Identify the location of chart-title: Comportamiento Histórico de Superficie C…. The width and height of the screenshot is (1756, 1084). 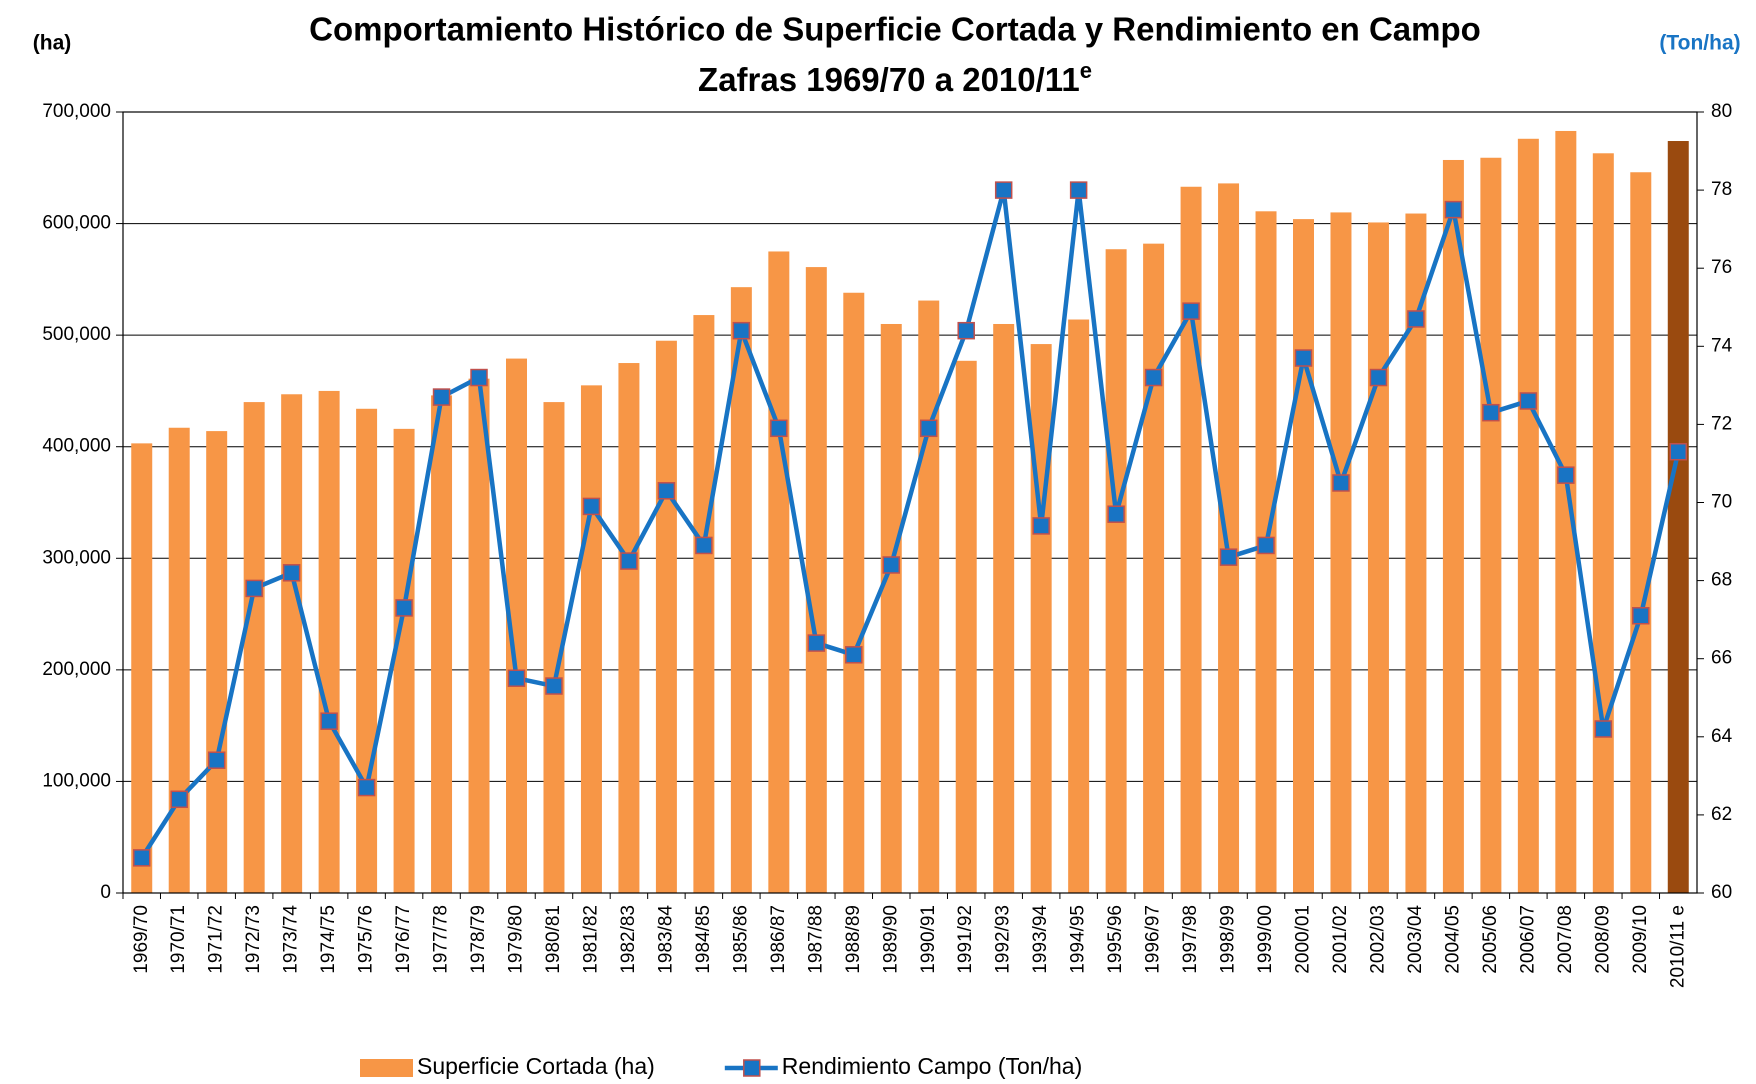
(895, 29).